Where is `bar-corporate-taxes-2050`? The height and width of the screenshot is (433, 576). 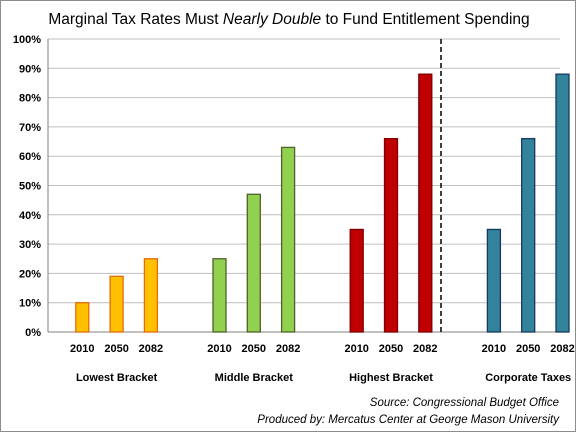
bar-corporate-taxes-2050 is located at coordinates (528, 235).